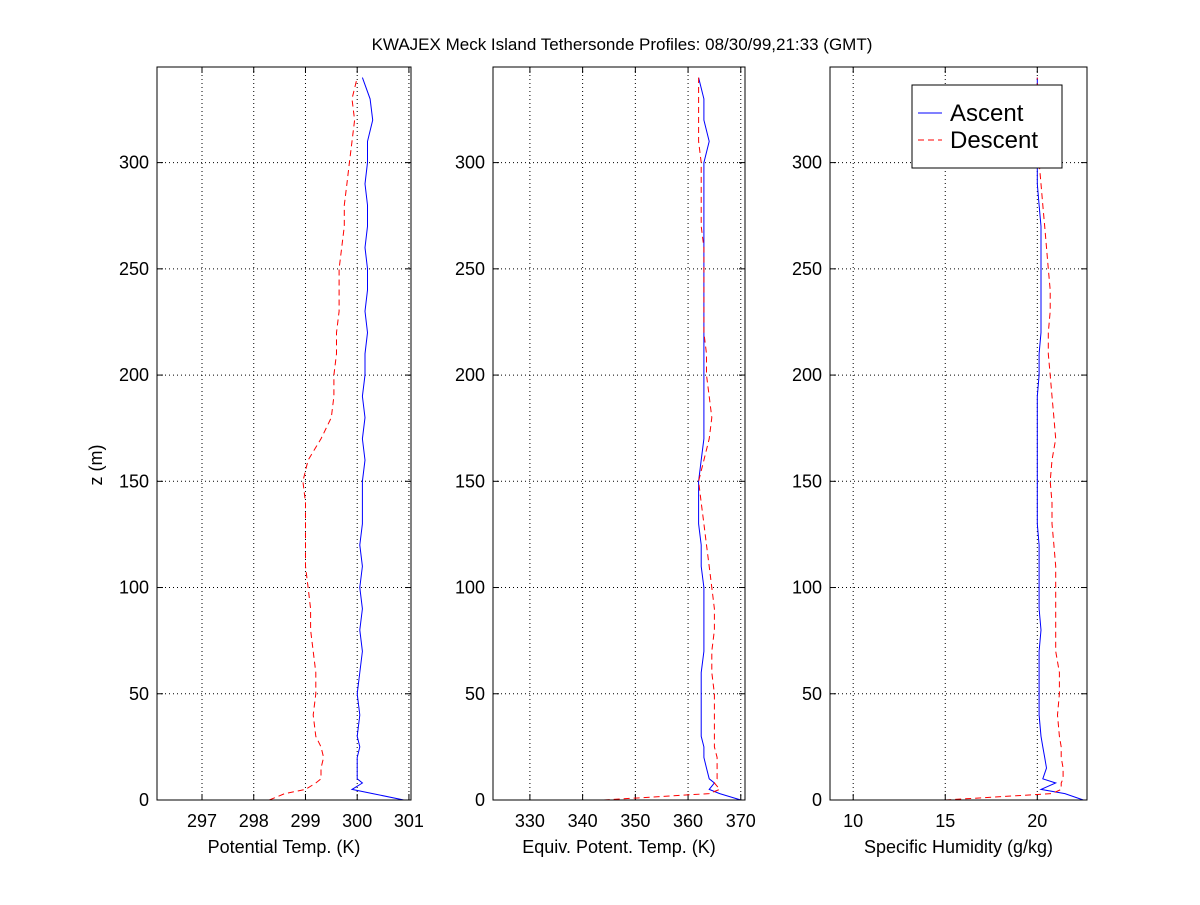 This screenshot has height=905, width=1200. What do you see at coordinates (945, 821) in the screenshot?
I see `x-tick-label: 15` at bounding box center [945, 821].